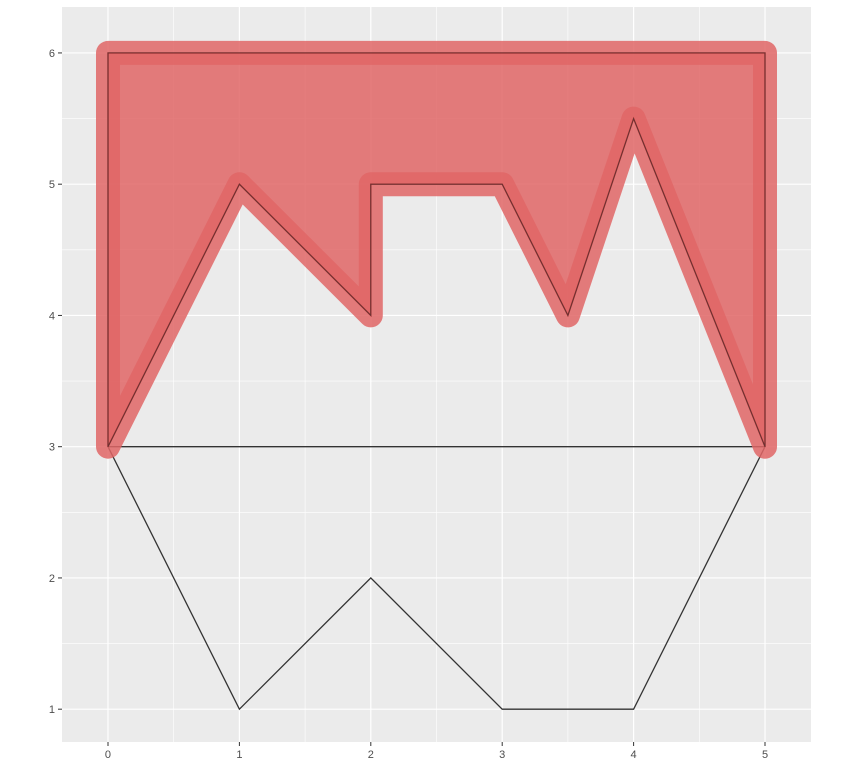 The height and width of the screenshot is (769, 857). I want to click on x-tick-label-2: 2, so click(371, 755).